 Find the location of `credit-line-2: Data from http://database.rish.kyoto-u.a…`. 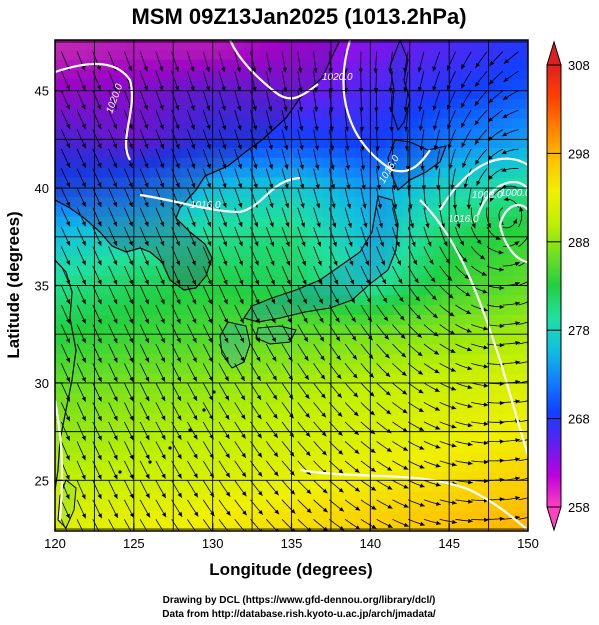

credit-line-2: Data from http://database.rish.kyoto-u.a… is located at coordinates (299, 614).